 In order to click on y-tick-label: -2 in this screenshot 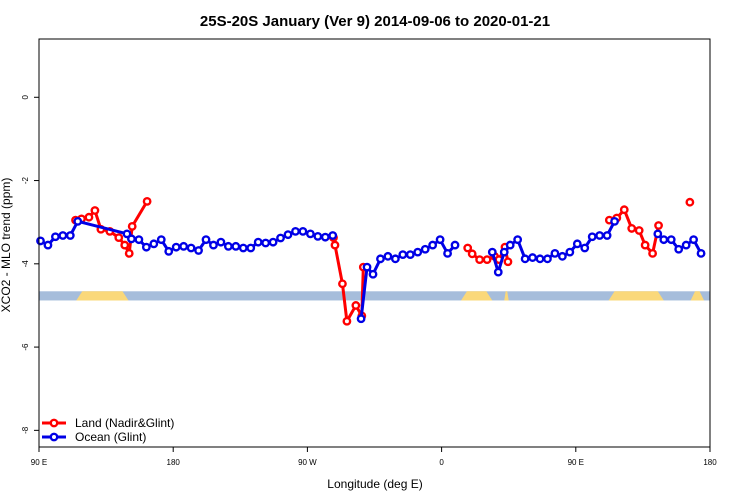, I will do `click(25, 180)`.